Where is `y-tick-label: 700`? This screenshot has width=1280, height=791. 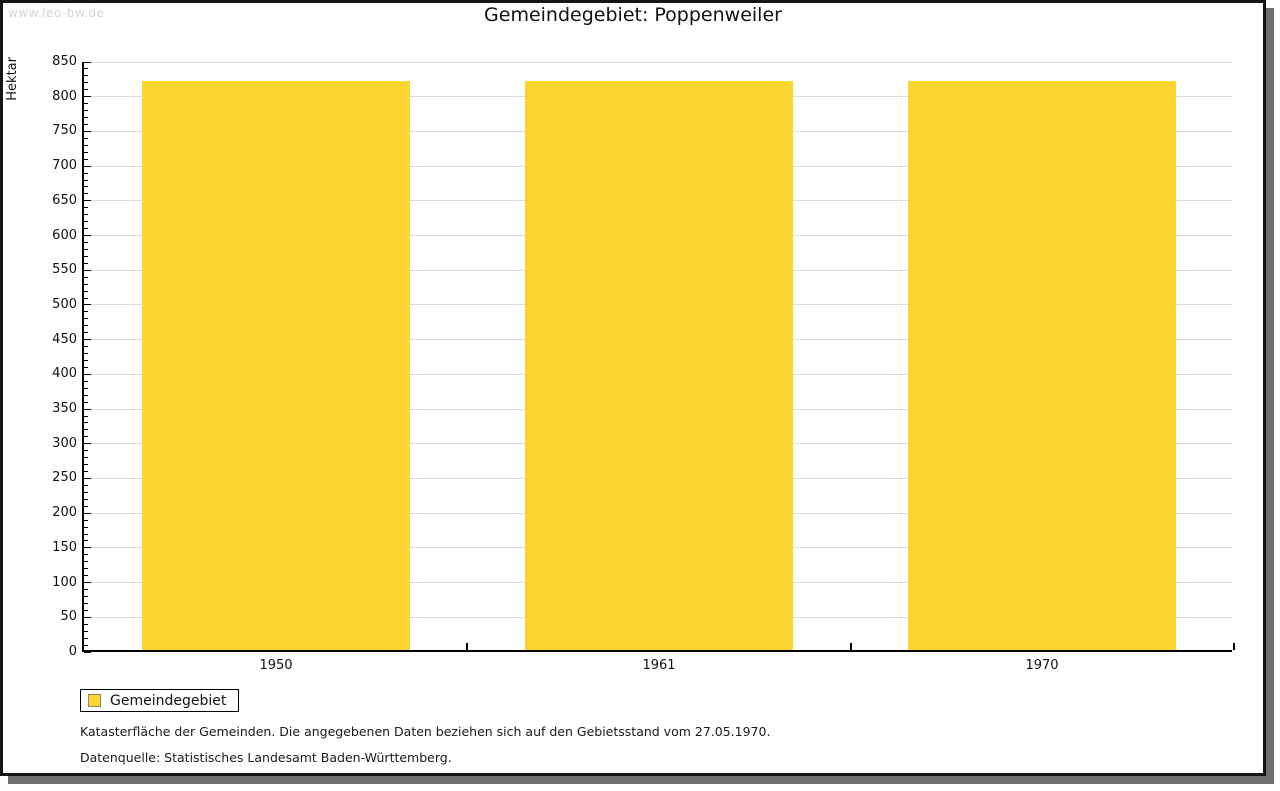 y-tick-label: 700 is located at coordinates (64, 166).